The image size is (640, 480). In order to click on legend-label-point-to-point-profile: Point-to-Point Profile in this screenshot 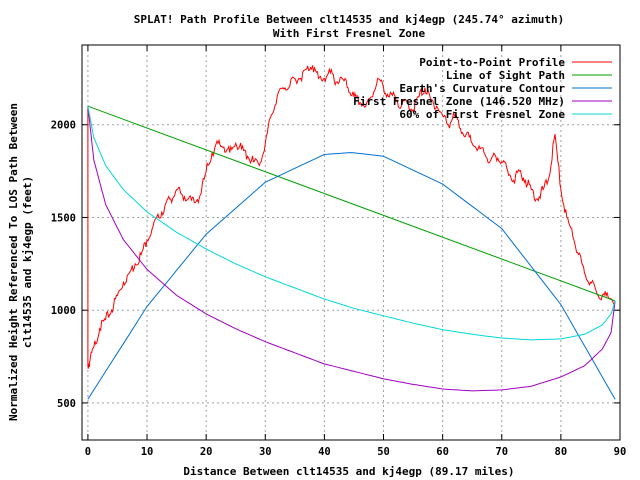, I will do `click(492, 62)`.